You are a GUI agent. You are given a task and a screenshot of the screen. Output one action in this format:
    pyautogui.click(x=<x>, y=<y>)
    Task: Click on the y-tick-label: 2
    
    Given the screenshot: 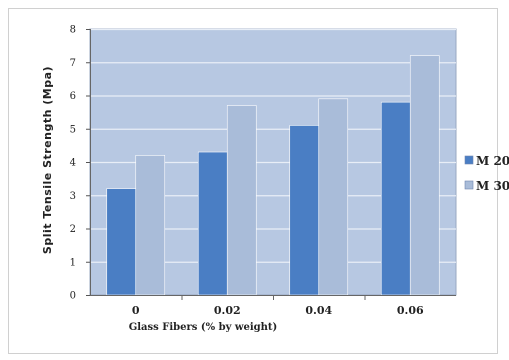 What is the action you would take?
    pyautogui.click(x=73, y=229)
    